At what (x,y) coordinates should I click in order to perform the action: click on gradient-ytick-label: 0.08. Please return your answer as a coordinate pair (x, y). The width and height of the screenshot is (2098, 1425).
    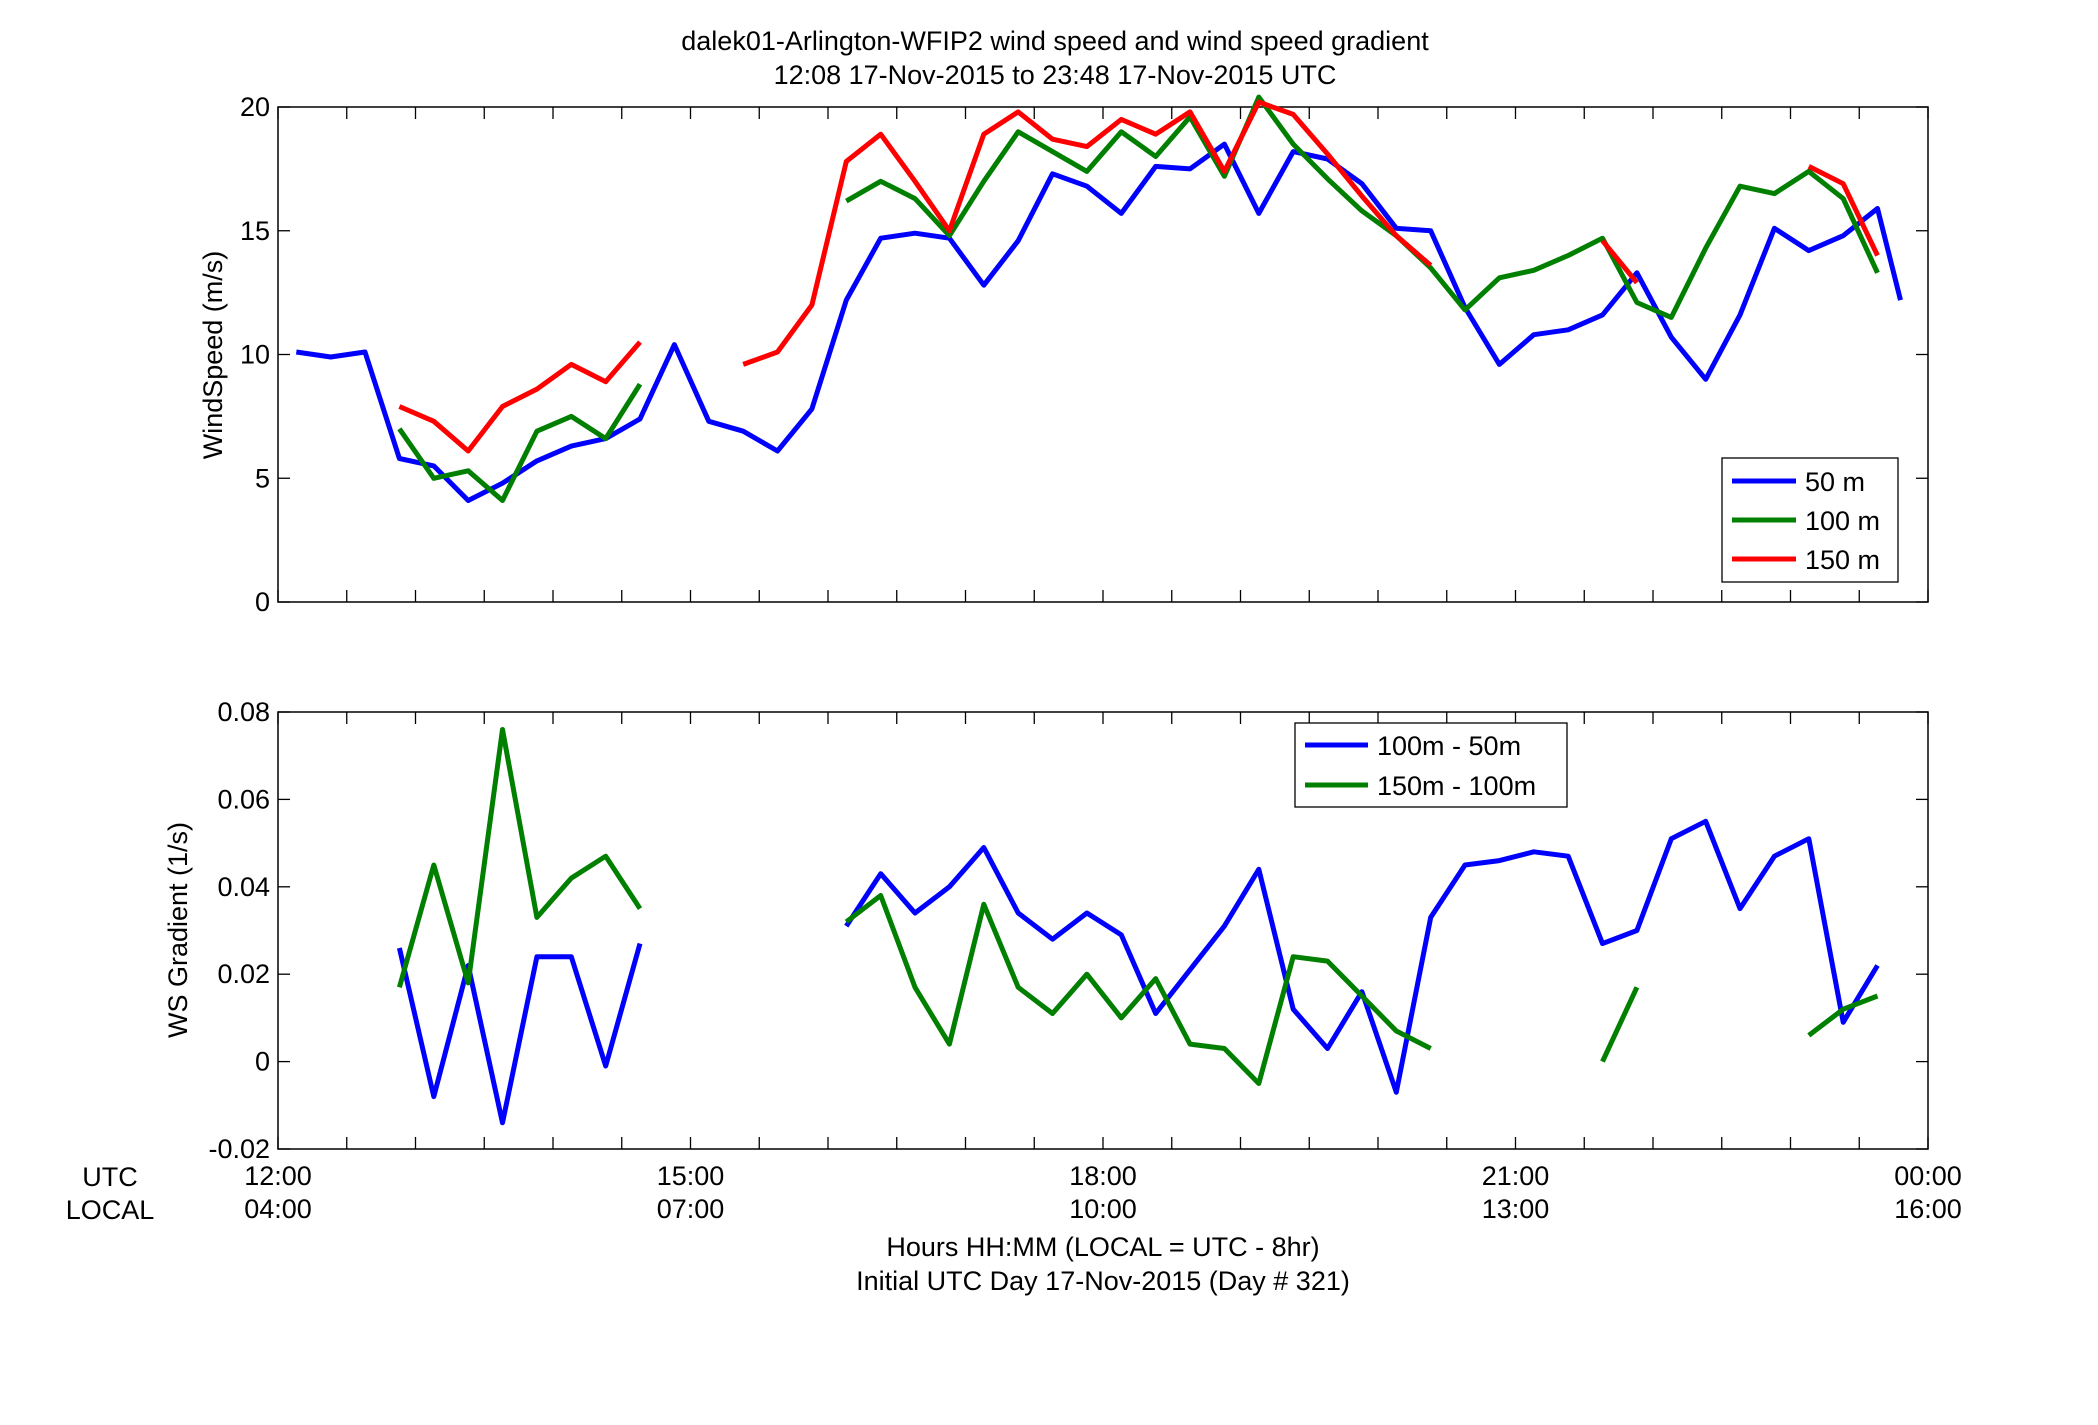
    Looking at the image, I should click on (243, 712).